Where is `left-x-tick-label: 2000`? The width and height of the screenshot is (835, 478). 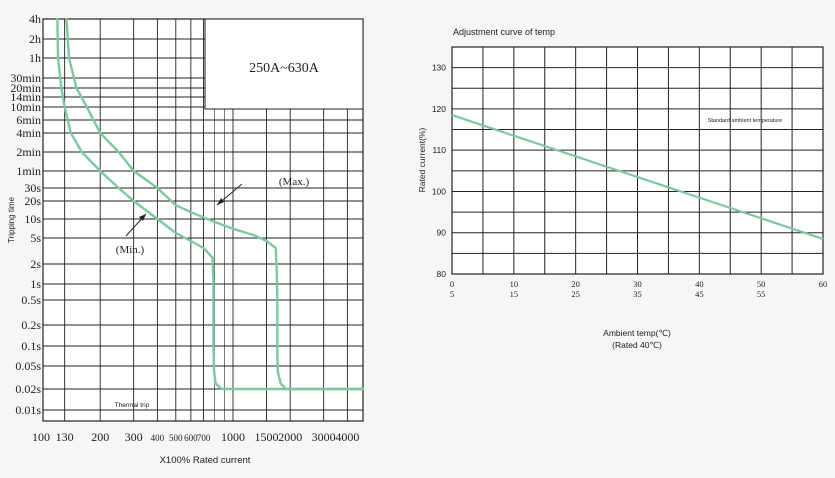 left-x-tick-label: 2000 is located at coordinates (290, 437).